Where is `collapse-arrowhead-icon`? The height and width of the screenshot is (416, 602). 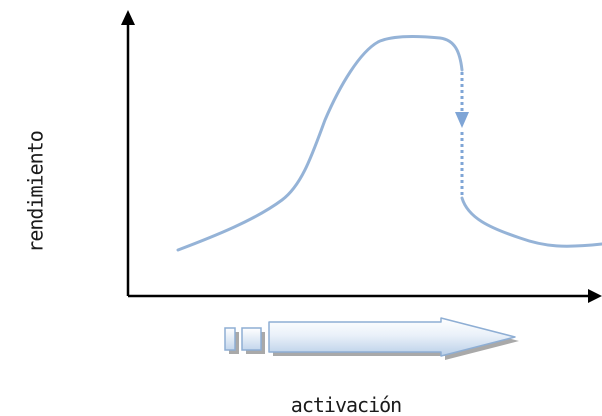
collapse-arrowhead-icon is located at coordinates (462, 120).